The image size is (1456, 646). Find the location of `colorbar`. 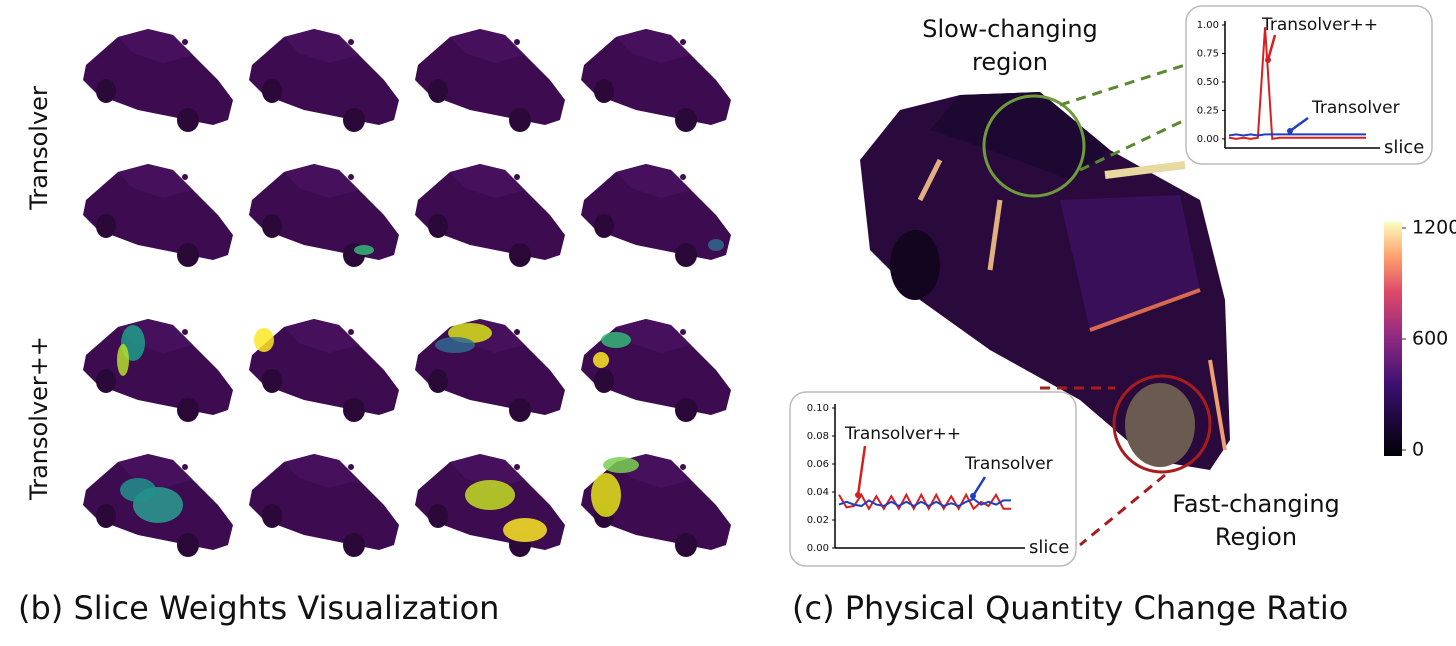

colorbar is located at coordinates (1393, 339).